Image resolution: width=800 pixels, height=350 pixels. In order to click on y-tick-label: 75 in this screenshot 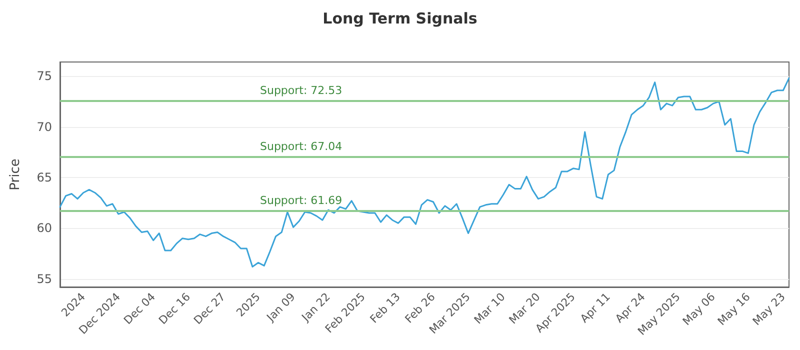, I will do `click(44, 76)`.